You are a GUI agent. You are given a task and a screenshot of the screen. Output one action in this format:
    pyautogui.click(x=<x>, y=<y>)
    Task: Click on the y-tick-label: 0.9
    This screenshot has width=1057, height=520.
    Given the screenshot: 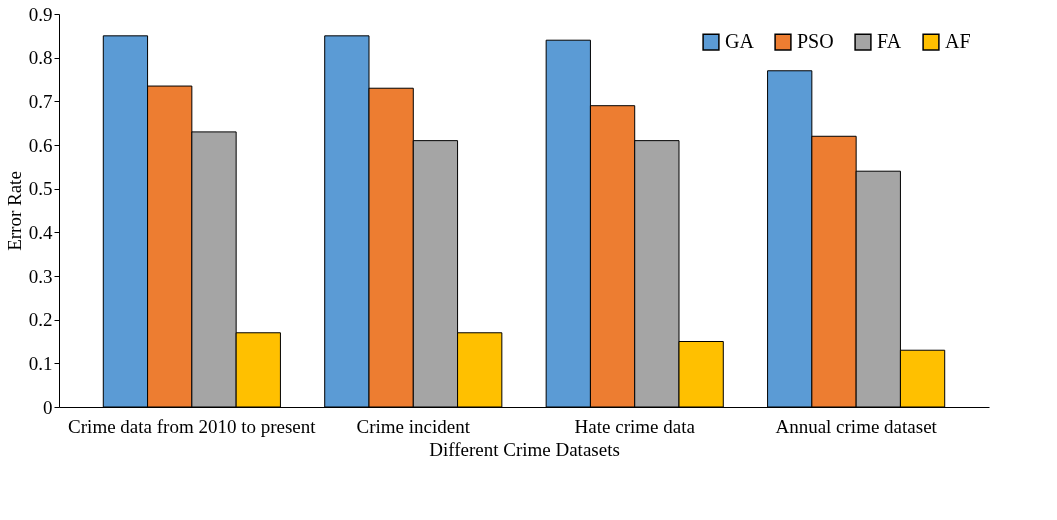 What is the action you would take?
    pyautogui.click(x=40, y=14)
    